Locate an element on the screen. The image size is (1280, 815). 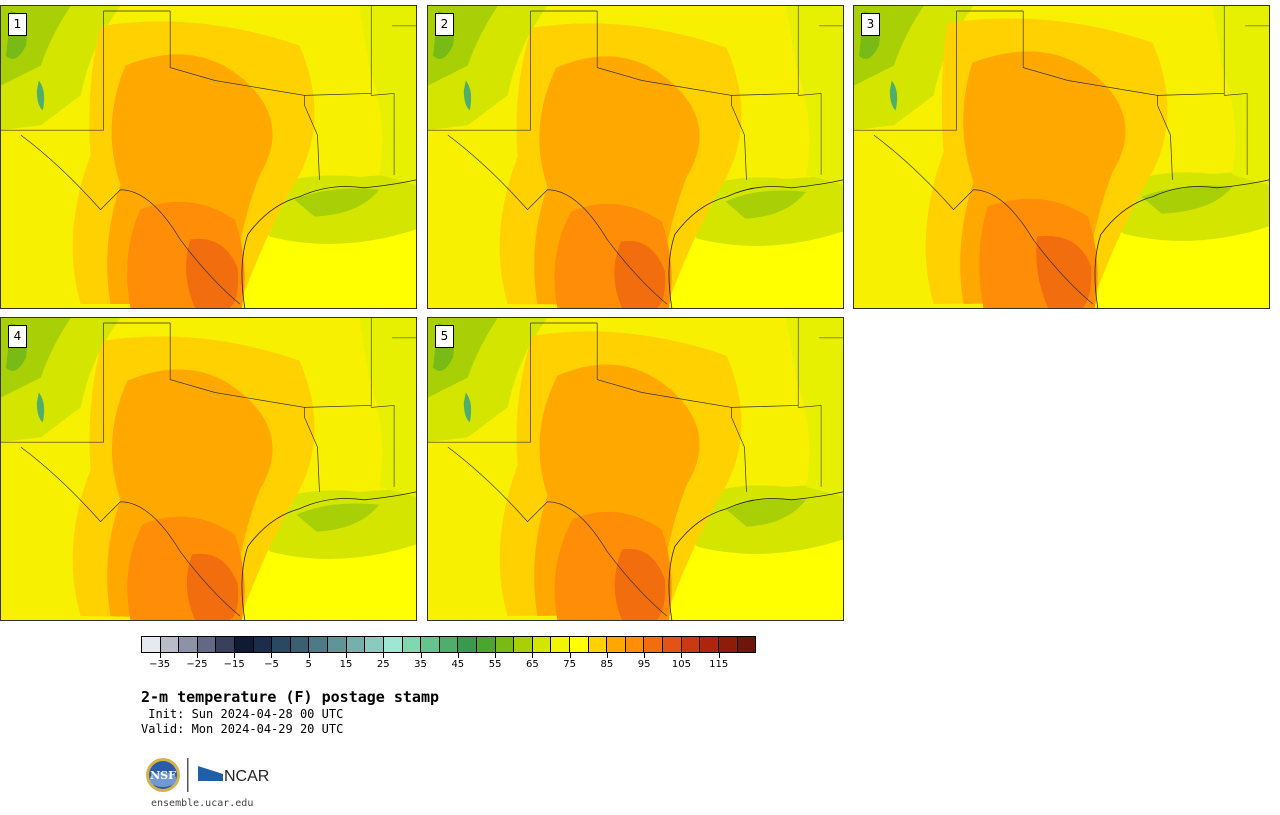
hottest-region is located at coordinates (640, 584).